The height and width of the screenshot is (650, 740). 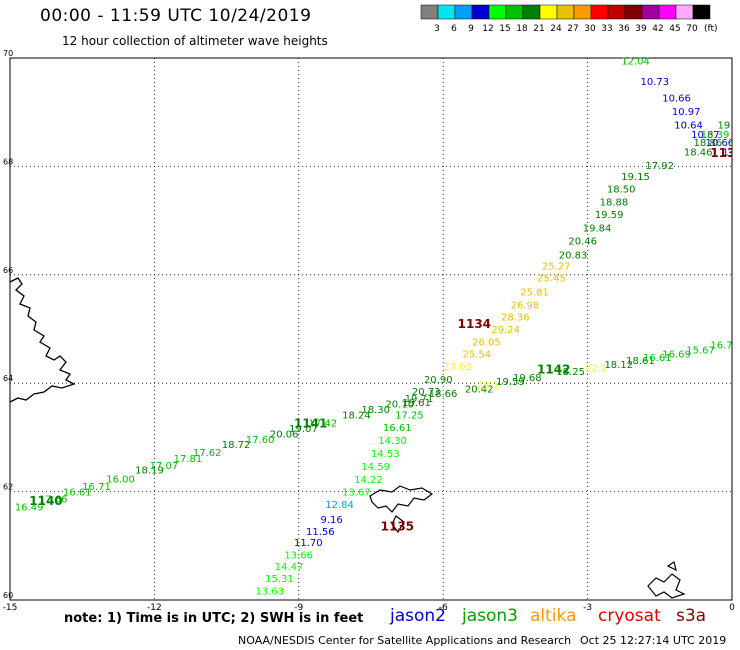 I want to click on wave-height-label: 17.92, so click(x=659, y=166).